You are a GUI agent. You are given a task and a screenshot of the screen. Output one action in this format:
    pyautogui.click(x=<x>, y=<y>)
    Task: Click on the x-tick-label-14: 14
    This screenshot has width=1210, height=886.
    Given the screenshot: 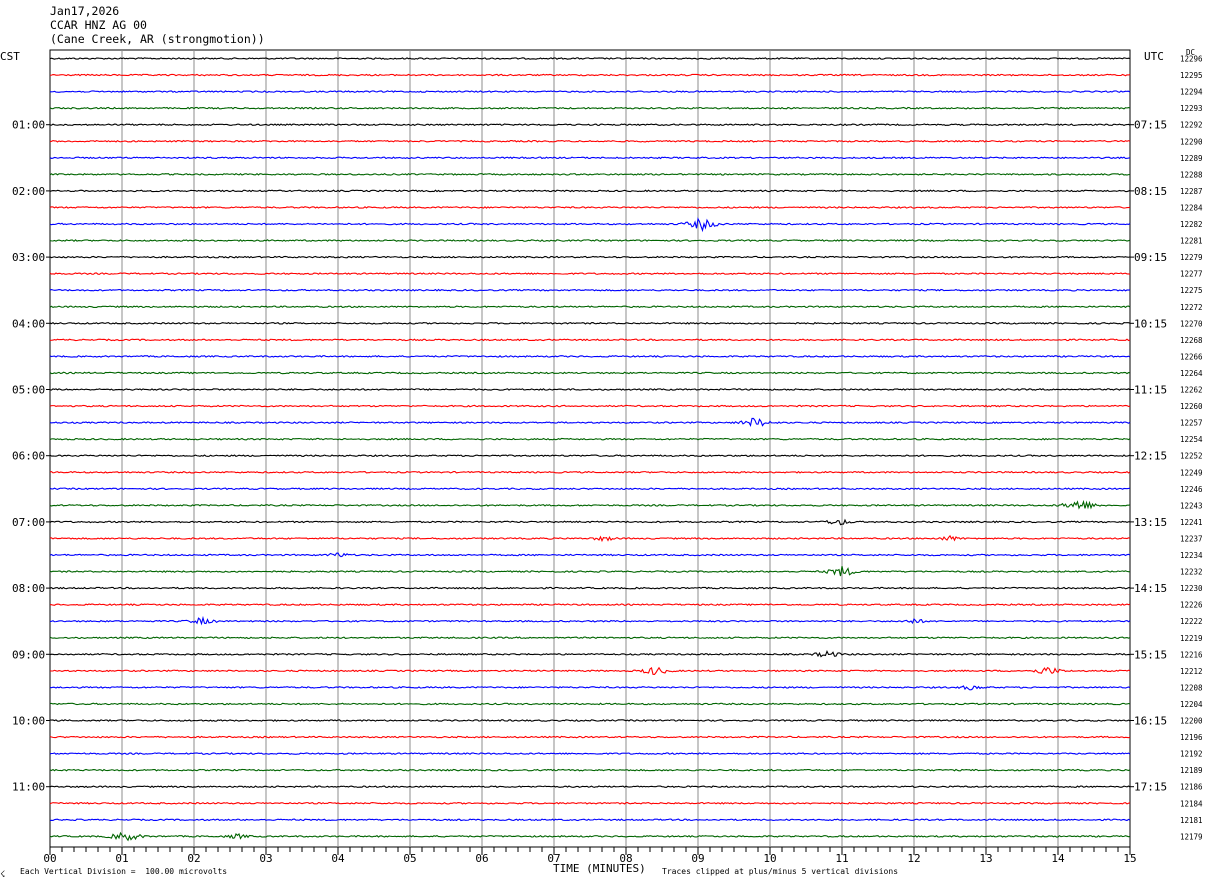 What is the action you would take?
    pyautogui.click(x=1058, y=858)
    